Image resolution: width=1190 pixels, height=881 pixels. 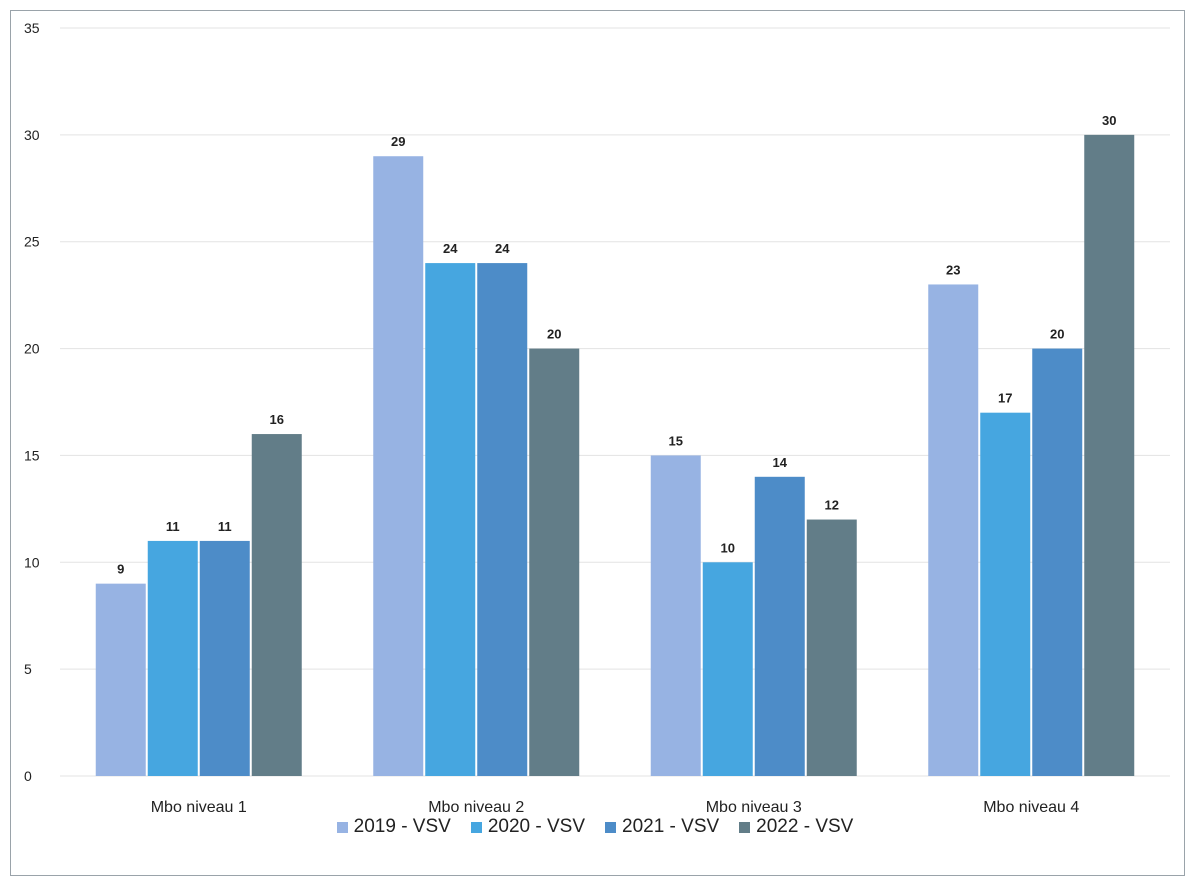 I want to click on category-label: Mbo niveau 1, so click(x=199, y=807).